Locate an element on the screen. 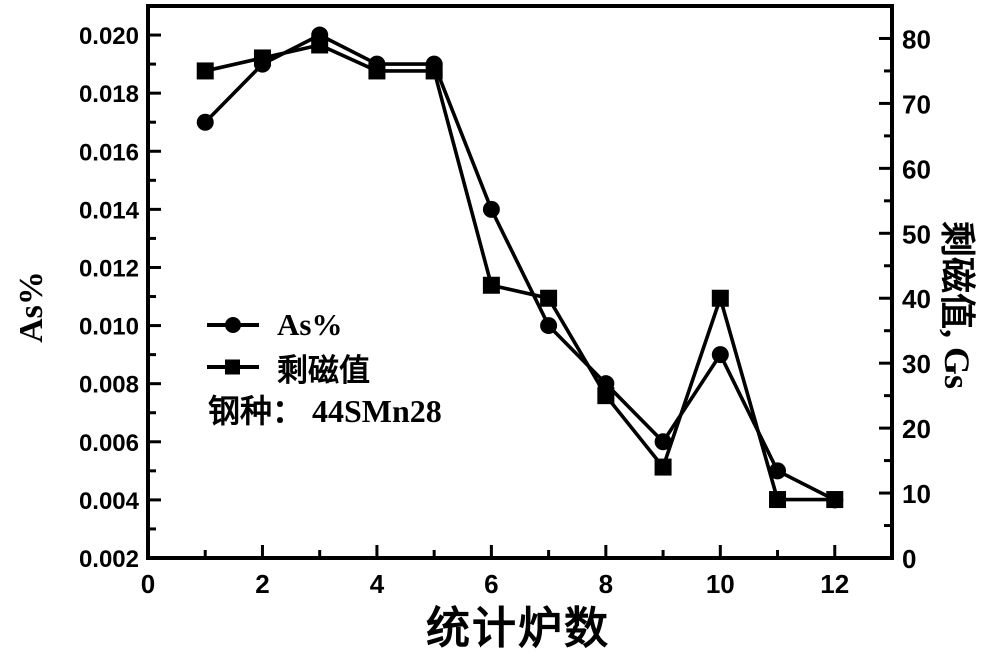 This screenshot has height=656, width=1000. legend-marker-square-icon is located at coordinates (233, 367).